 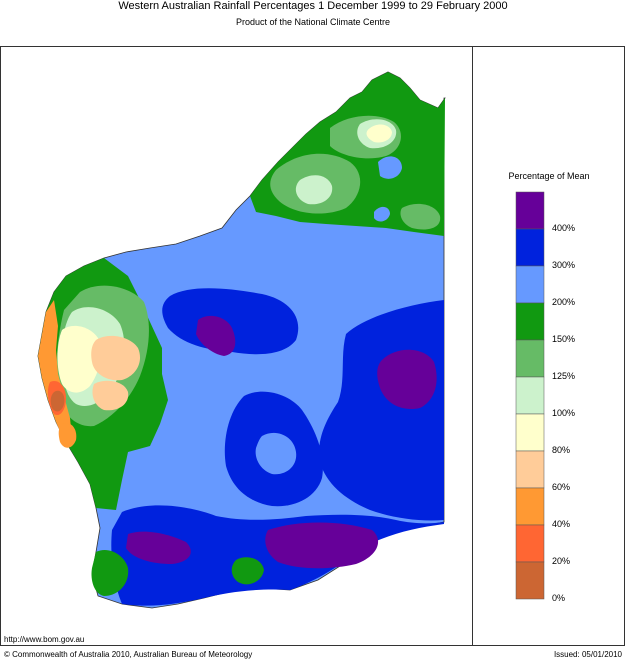 What do you see at coordinates (276, 453) in the screenshot?
I see `mid-200-hole` at bounding box center [276, 453].